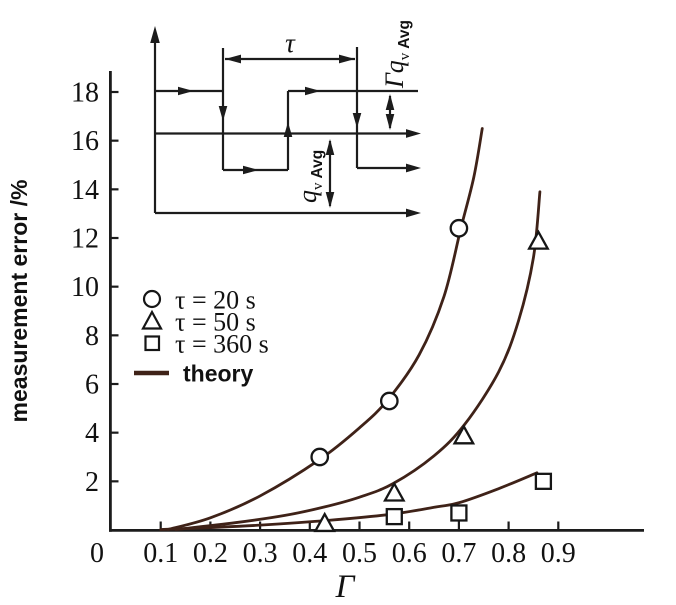 Image resolution: width=676 pixels, height=605 pixels. What do you see at coordinates (413, 168) in the screenshot?
I see `inset-low2-arrow` at bounding box center [413, 168].